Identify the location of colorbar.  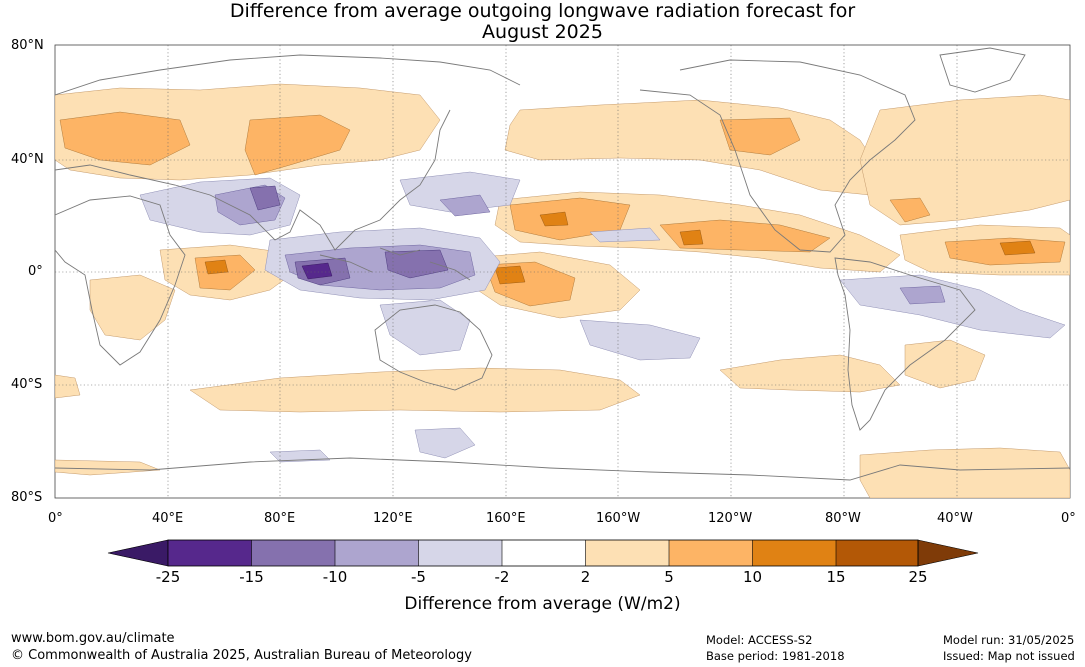
(543, 553).